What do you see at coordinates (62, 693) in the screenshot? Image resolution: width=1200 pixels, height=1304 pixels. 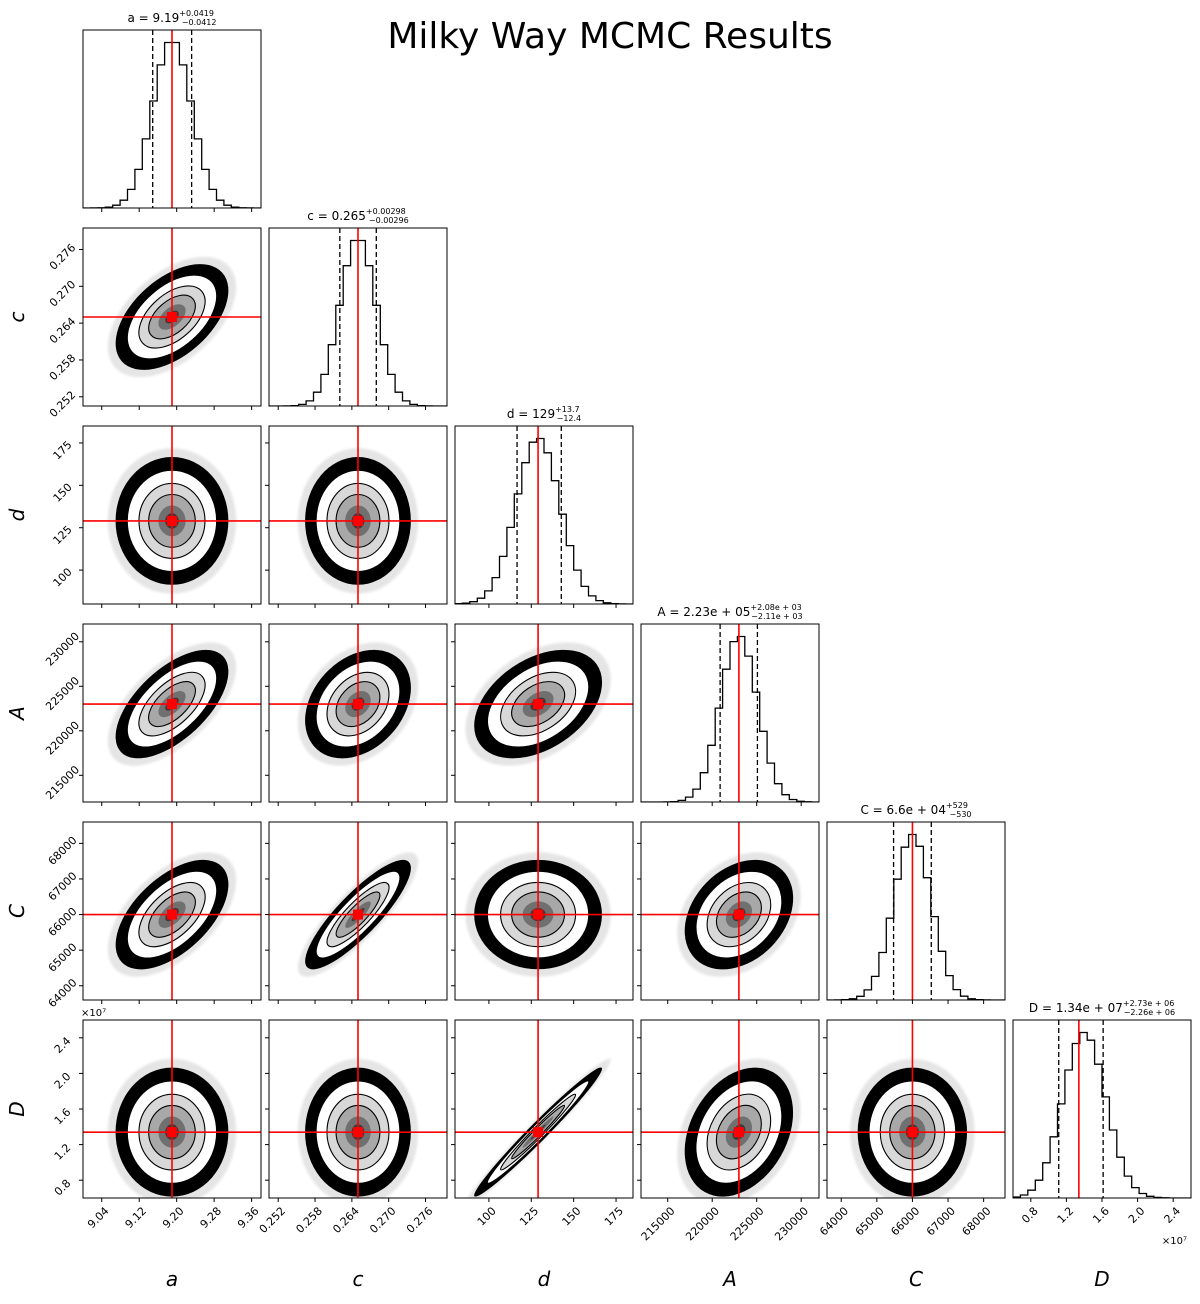 I see `y-tick-label-A: 225000` at bounding box center [62, 693].